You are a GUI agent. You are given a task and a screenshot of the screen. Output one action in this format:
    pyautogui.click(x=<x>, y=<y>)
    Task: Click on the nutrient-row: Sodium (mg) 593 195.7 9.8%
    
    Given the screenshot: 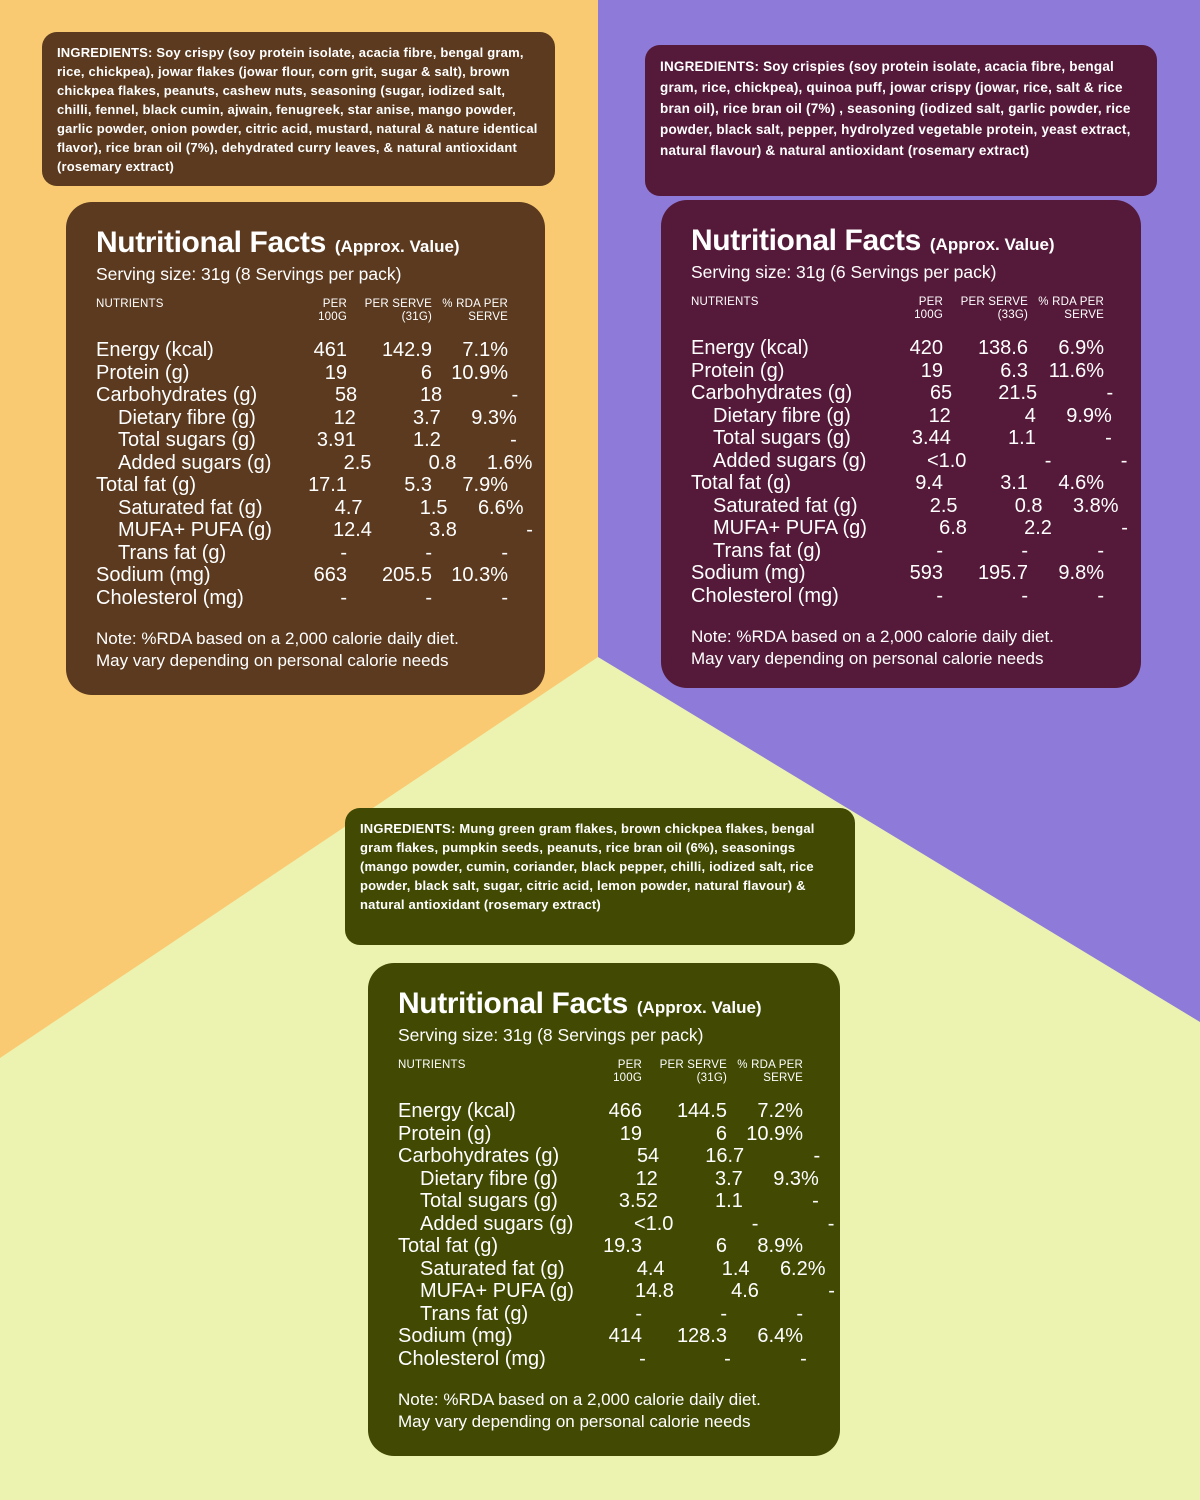 What is the action you would take?
    pyautogui.click(x=897, y=573)
    